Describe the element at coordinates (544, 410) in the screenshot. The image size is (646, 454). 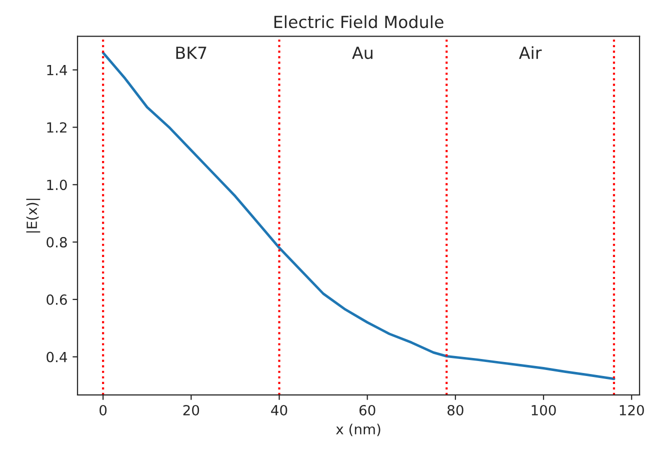
I see `x-tick-label: 100` at that location.